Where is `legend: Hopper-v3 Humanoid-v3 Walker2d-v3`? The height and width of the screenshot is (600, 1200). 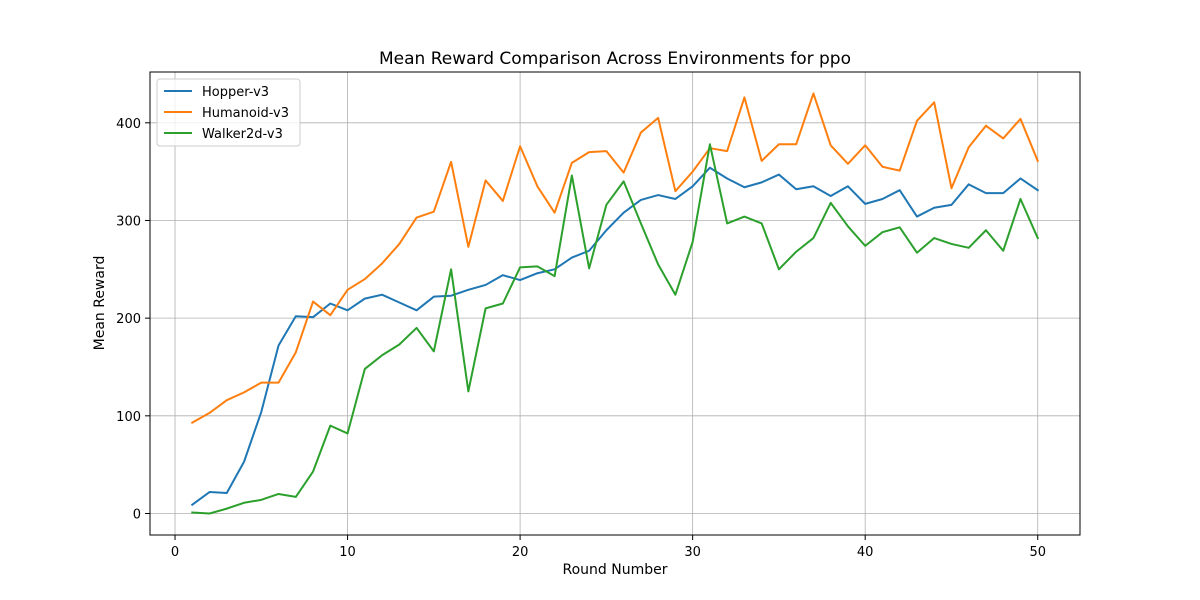
legend: Hopper-v3 Humanoid-v3 Walker2d-v3 is located at coordinates (228, 112).